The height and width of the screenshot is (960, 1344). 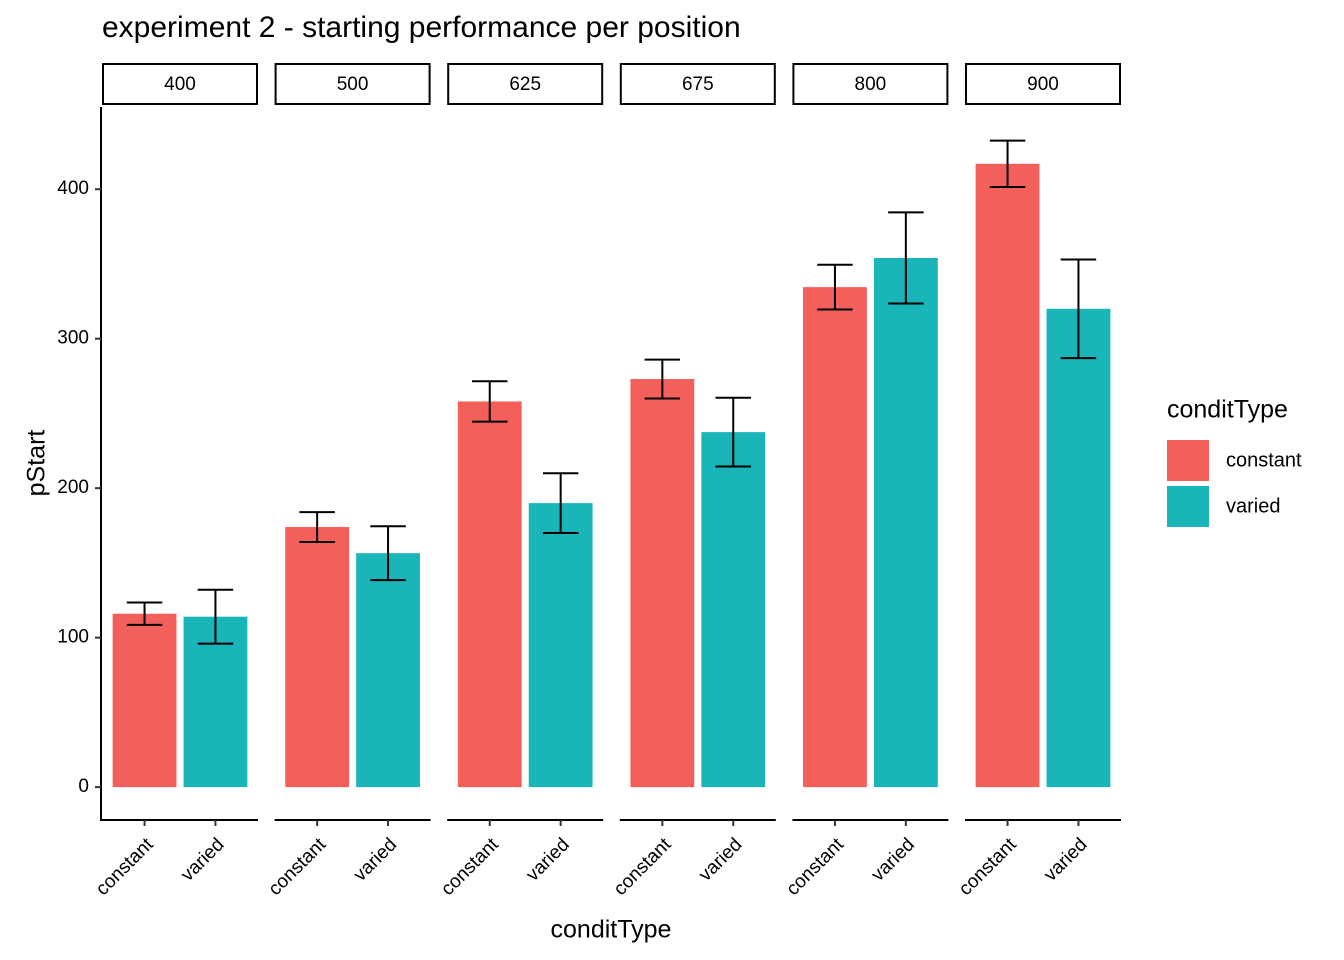 I want to click on facet-label: 500, so click(x=353, y=84).